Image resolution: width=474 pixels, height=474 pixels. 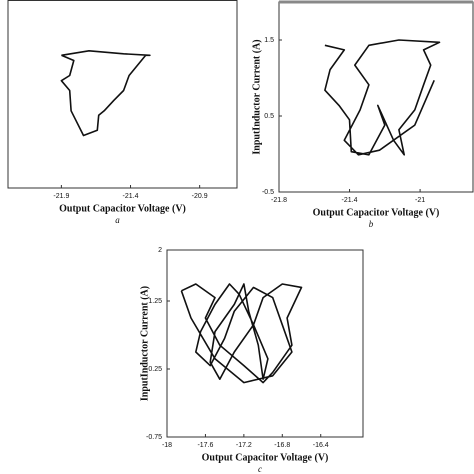 What do you see at coordinates (155, 301) in the screenshot?
I see `y-tick-label: 1.25` at bounding box center [155, 301].